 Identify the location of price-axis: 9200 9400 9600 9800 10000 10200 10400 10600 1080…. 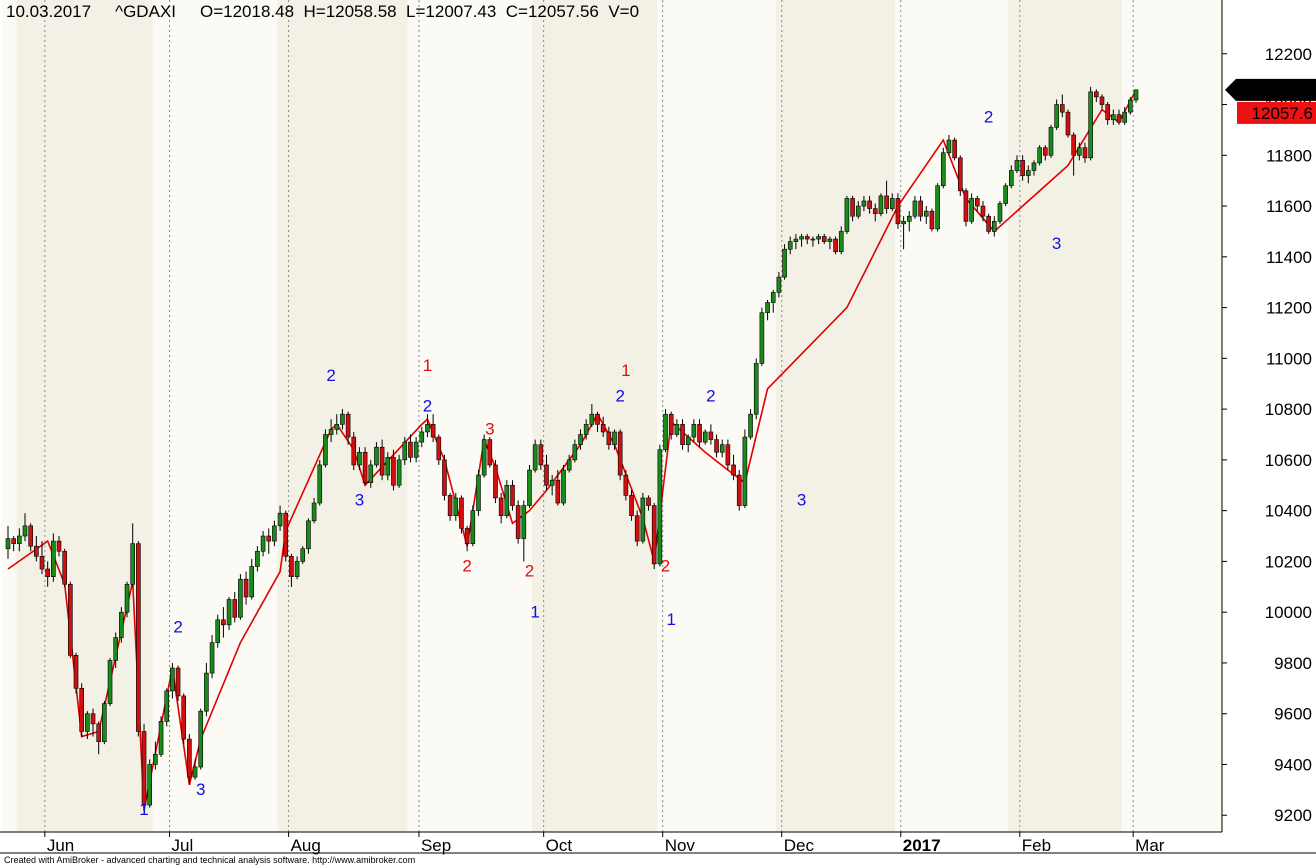
(1268, 434).